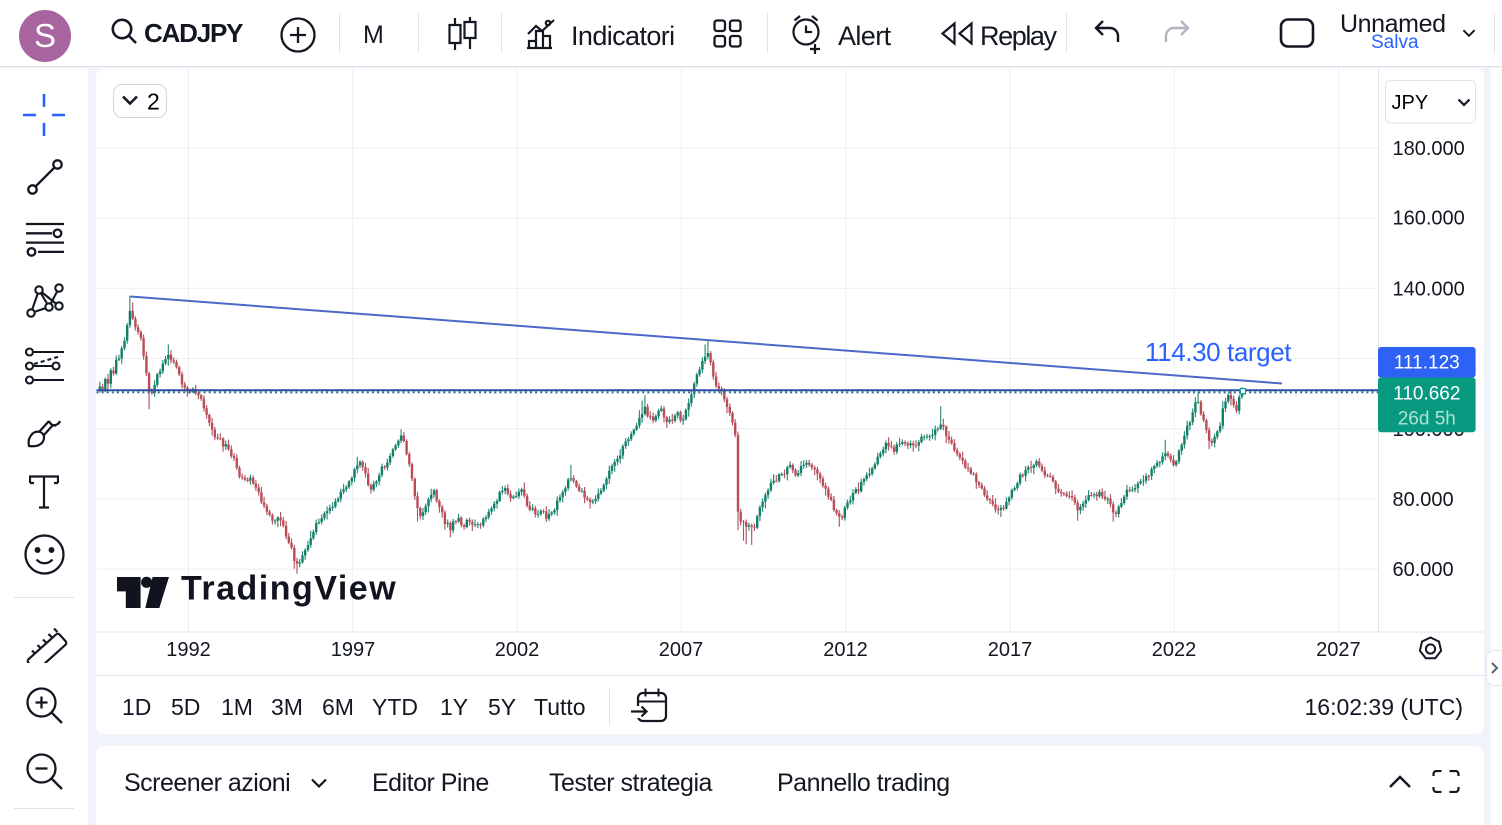 Image resolution: width=1502 pixels, height=825 pixels. What do you see at coordinates (395, 707) in the screenshot?
I see `svg-text: YTD` at bounding box center [395, 707].